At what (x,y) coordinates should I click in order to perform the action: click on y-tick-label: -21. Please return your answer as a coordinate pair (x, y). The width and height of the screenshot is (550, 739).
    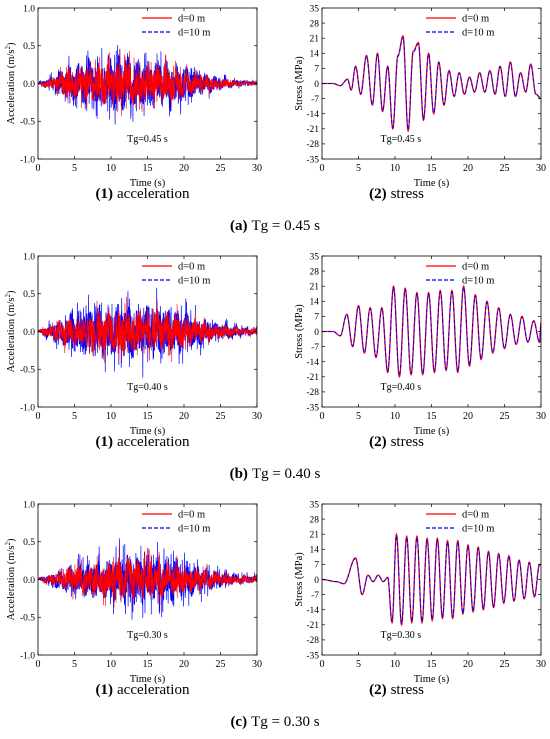
    Looking at the image, I should click on (312, 626).